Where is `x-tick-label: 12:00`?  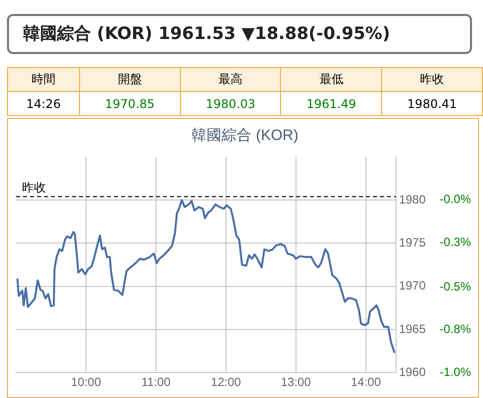
x-tick-label: 12:00 is located at coordinates (226, 382).